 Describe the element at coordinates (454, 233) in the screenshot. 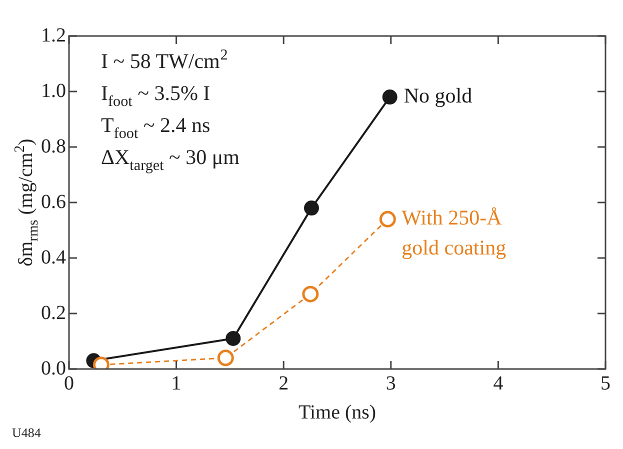

I see `series-label: With 250-Å gold coating` at that location.